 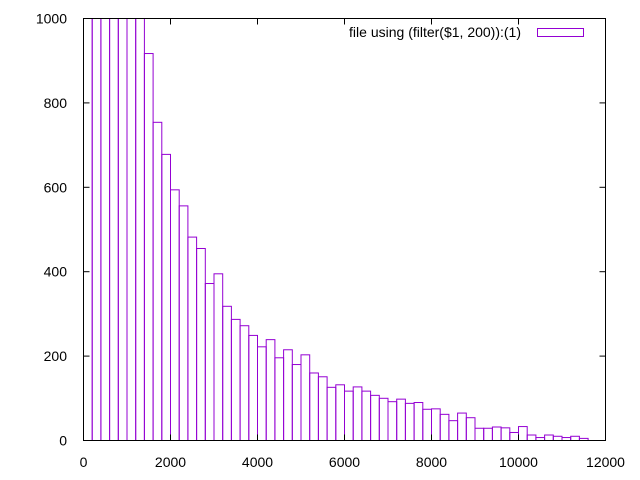 What do you see at coordinates (56, 356) in the screenshot?
I see `y-tick-label: 200` at bounding box center [56, 356].